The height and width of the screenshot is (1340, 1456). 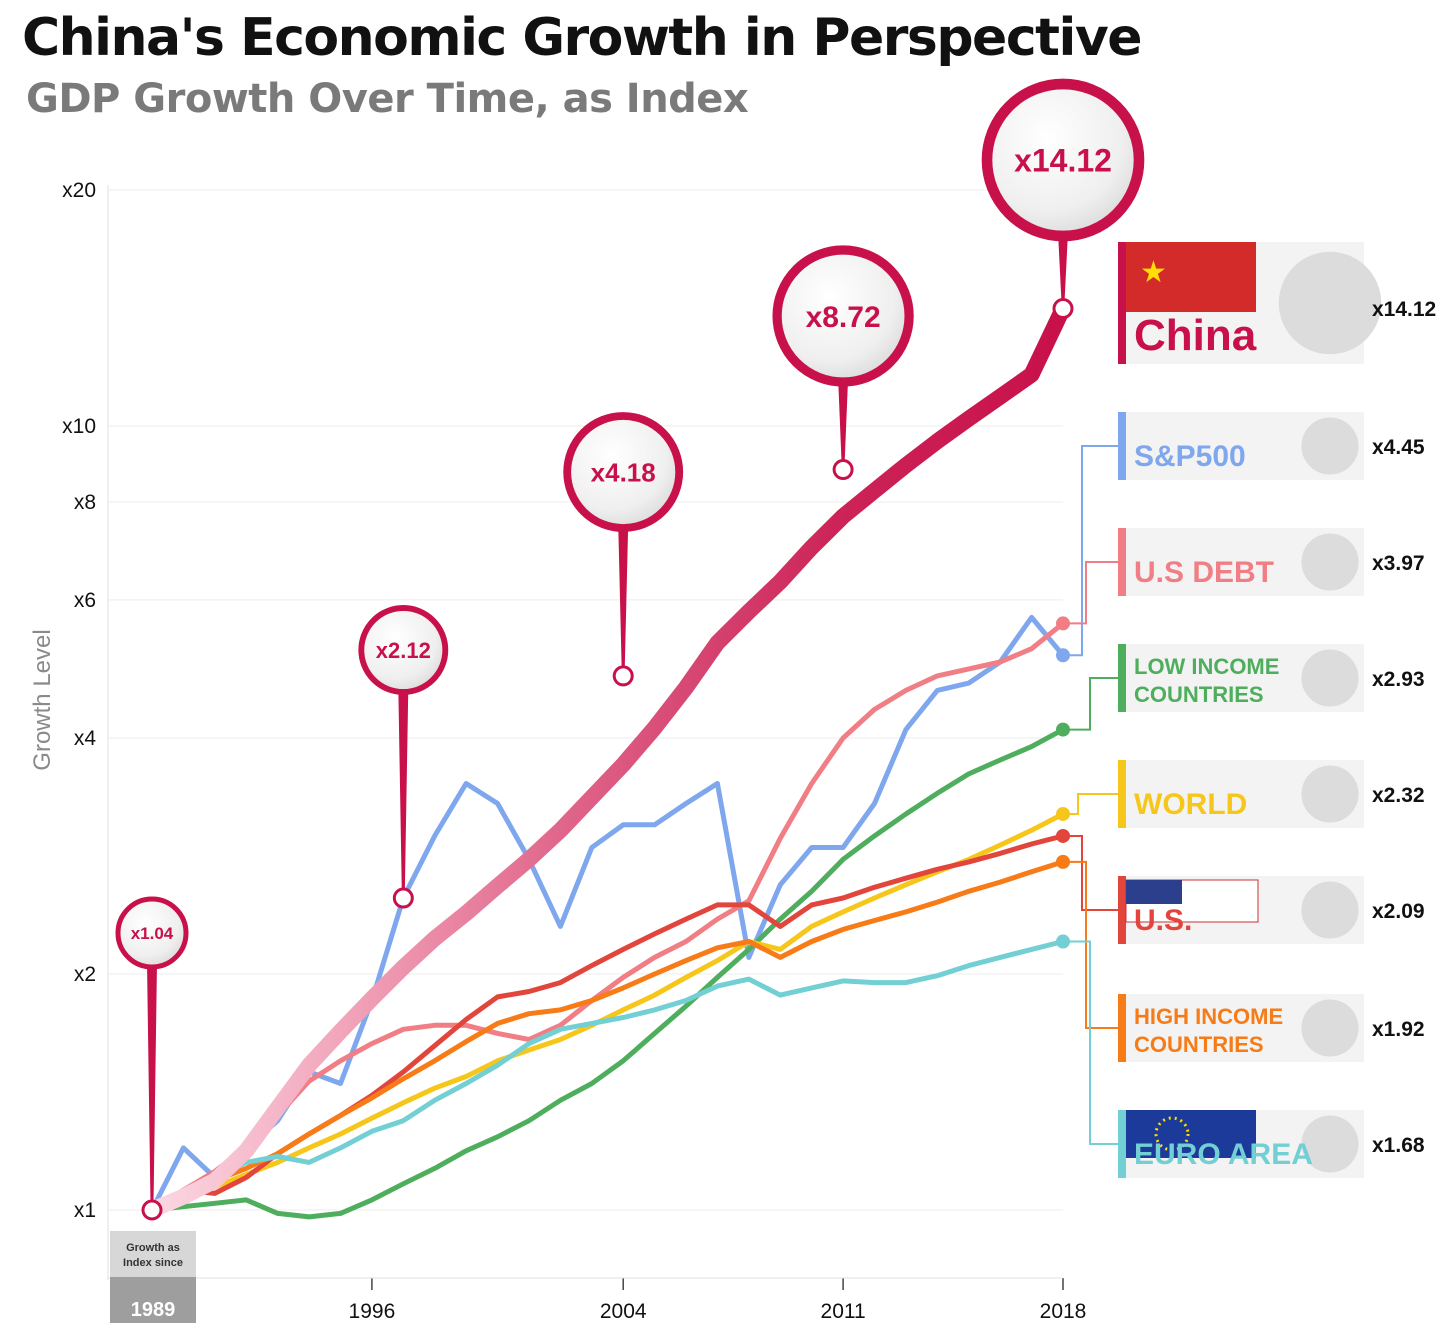 I want to click on star-icon: ★, so click(x=1153, y=272).